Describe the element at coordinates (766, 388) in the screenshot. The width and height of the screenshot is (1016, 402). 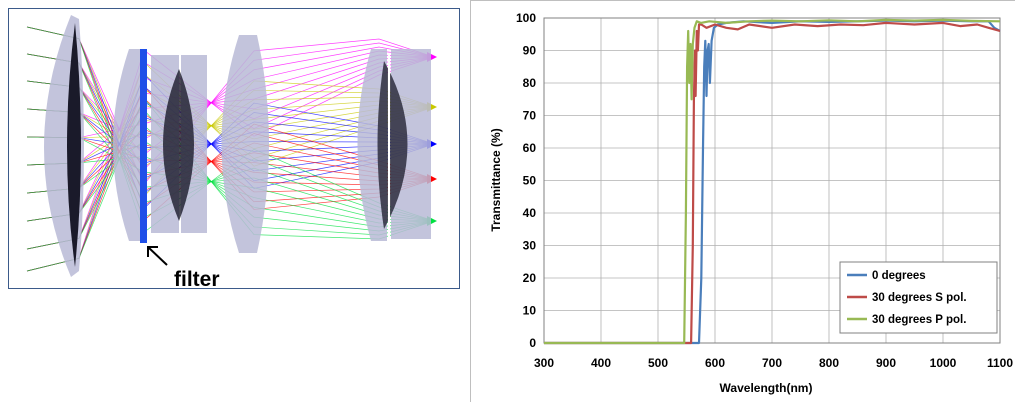
I see `x-axis-title: Wavelength(nm)` at that location.